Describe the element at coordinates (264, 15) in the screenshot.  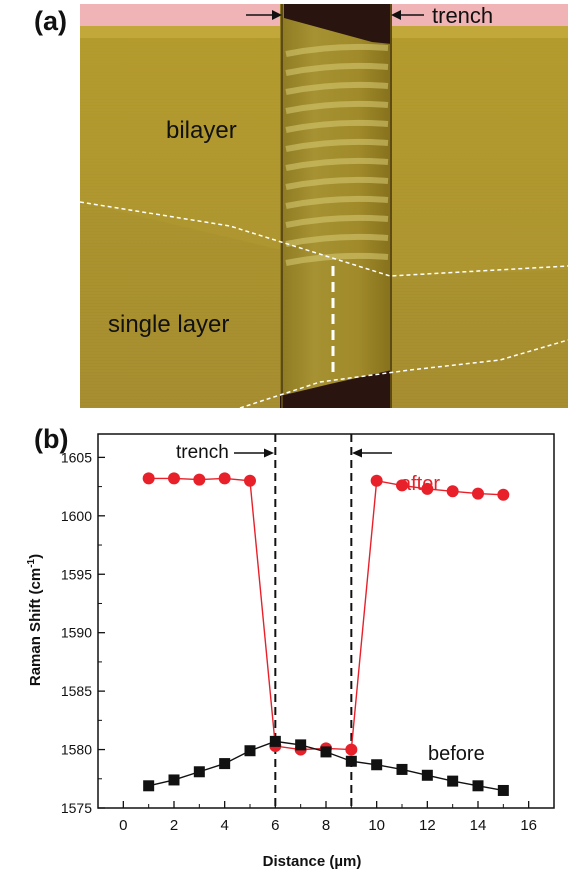
I see `trench-arrow-left` at that location.